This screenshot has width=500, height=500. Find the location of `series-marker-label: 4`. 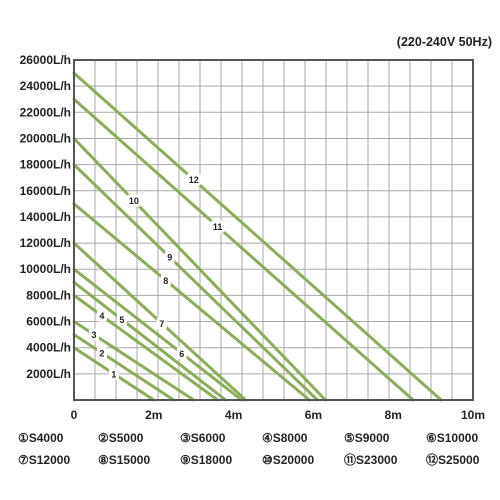

series-marker-label: 4 is located at coordinates (101, 316).